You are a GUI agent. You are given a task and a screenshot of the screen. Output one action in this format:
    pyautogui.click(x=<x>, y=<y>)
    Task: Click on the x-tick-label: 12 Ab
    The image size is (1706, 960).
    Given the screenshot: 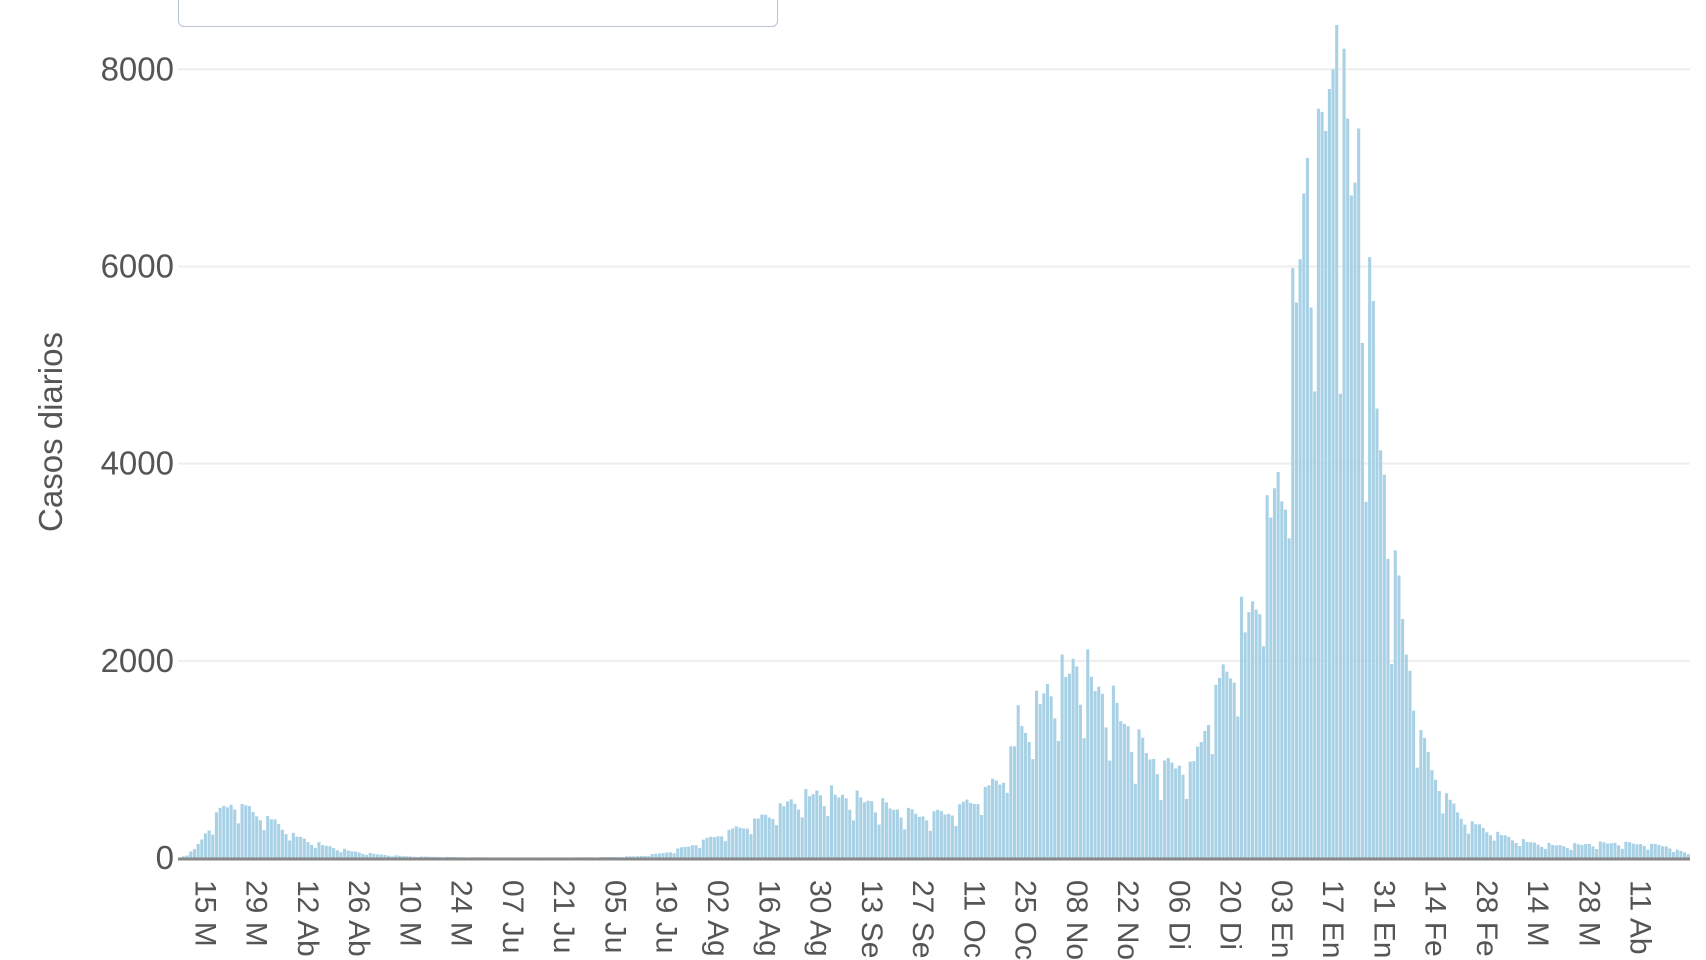 What is the action you would take?
    pyautogui.click(x=307, y=918)
    